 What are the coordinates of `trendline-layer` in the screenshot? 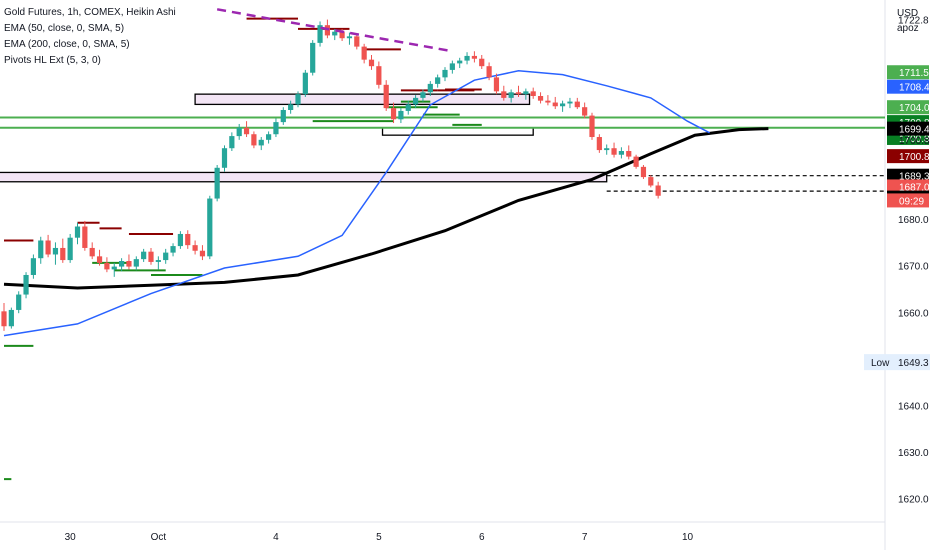 It's located at (334, 30).